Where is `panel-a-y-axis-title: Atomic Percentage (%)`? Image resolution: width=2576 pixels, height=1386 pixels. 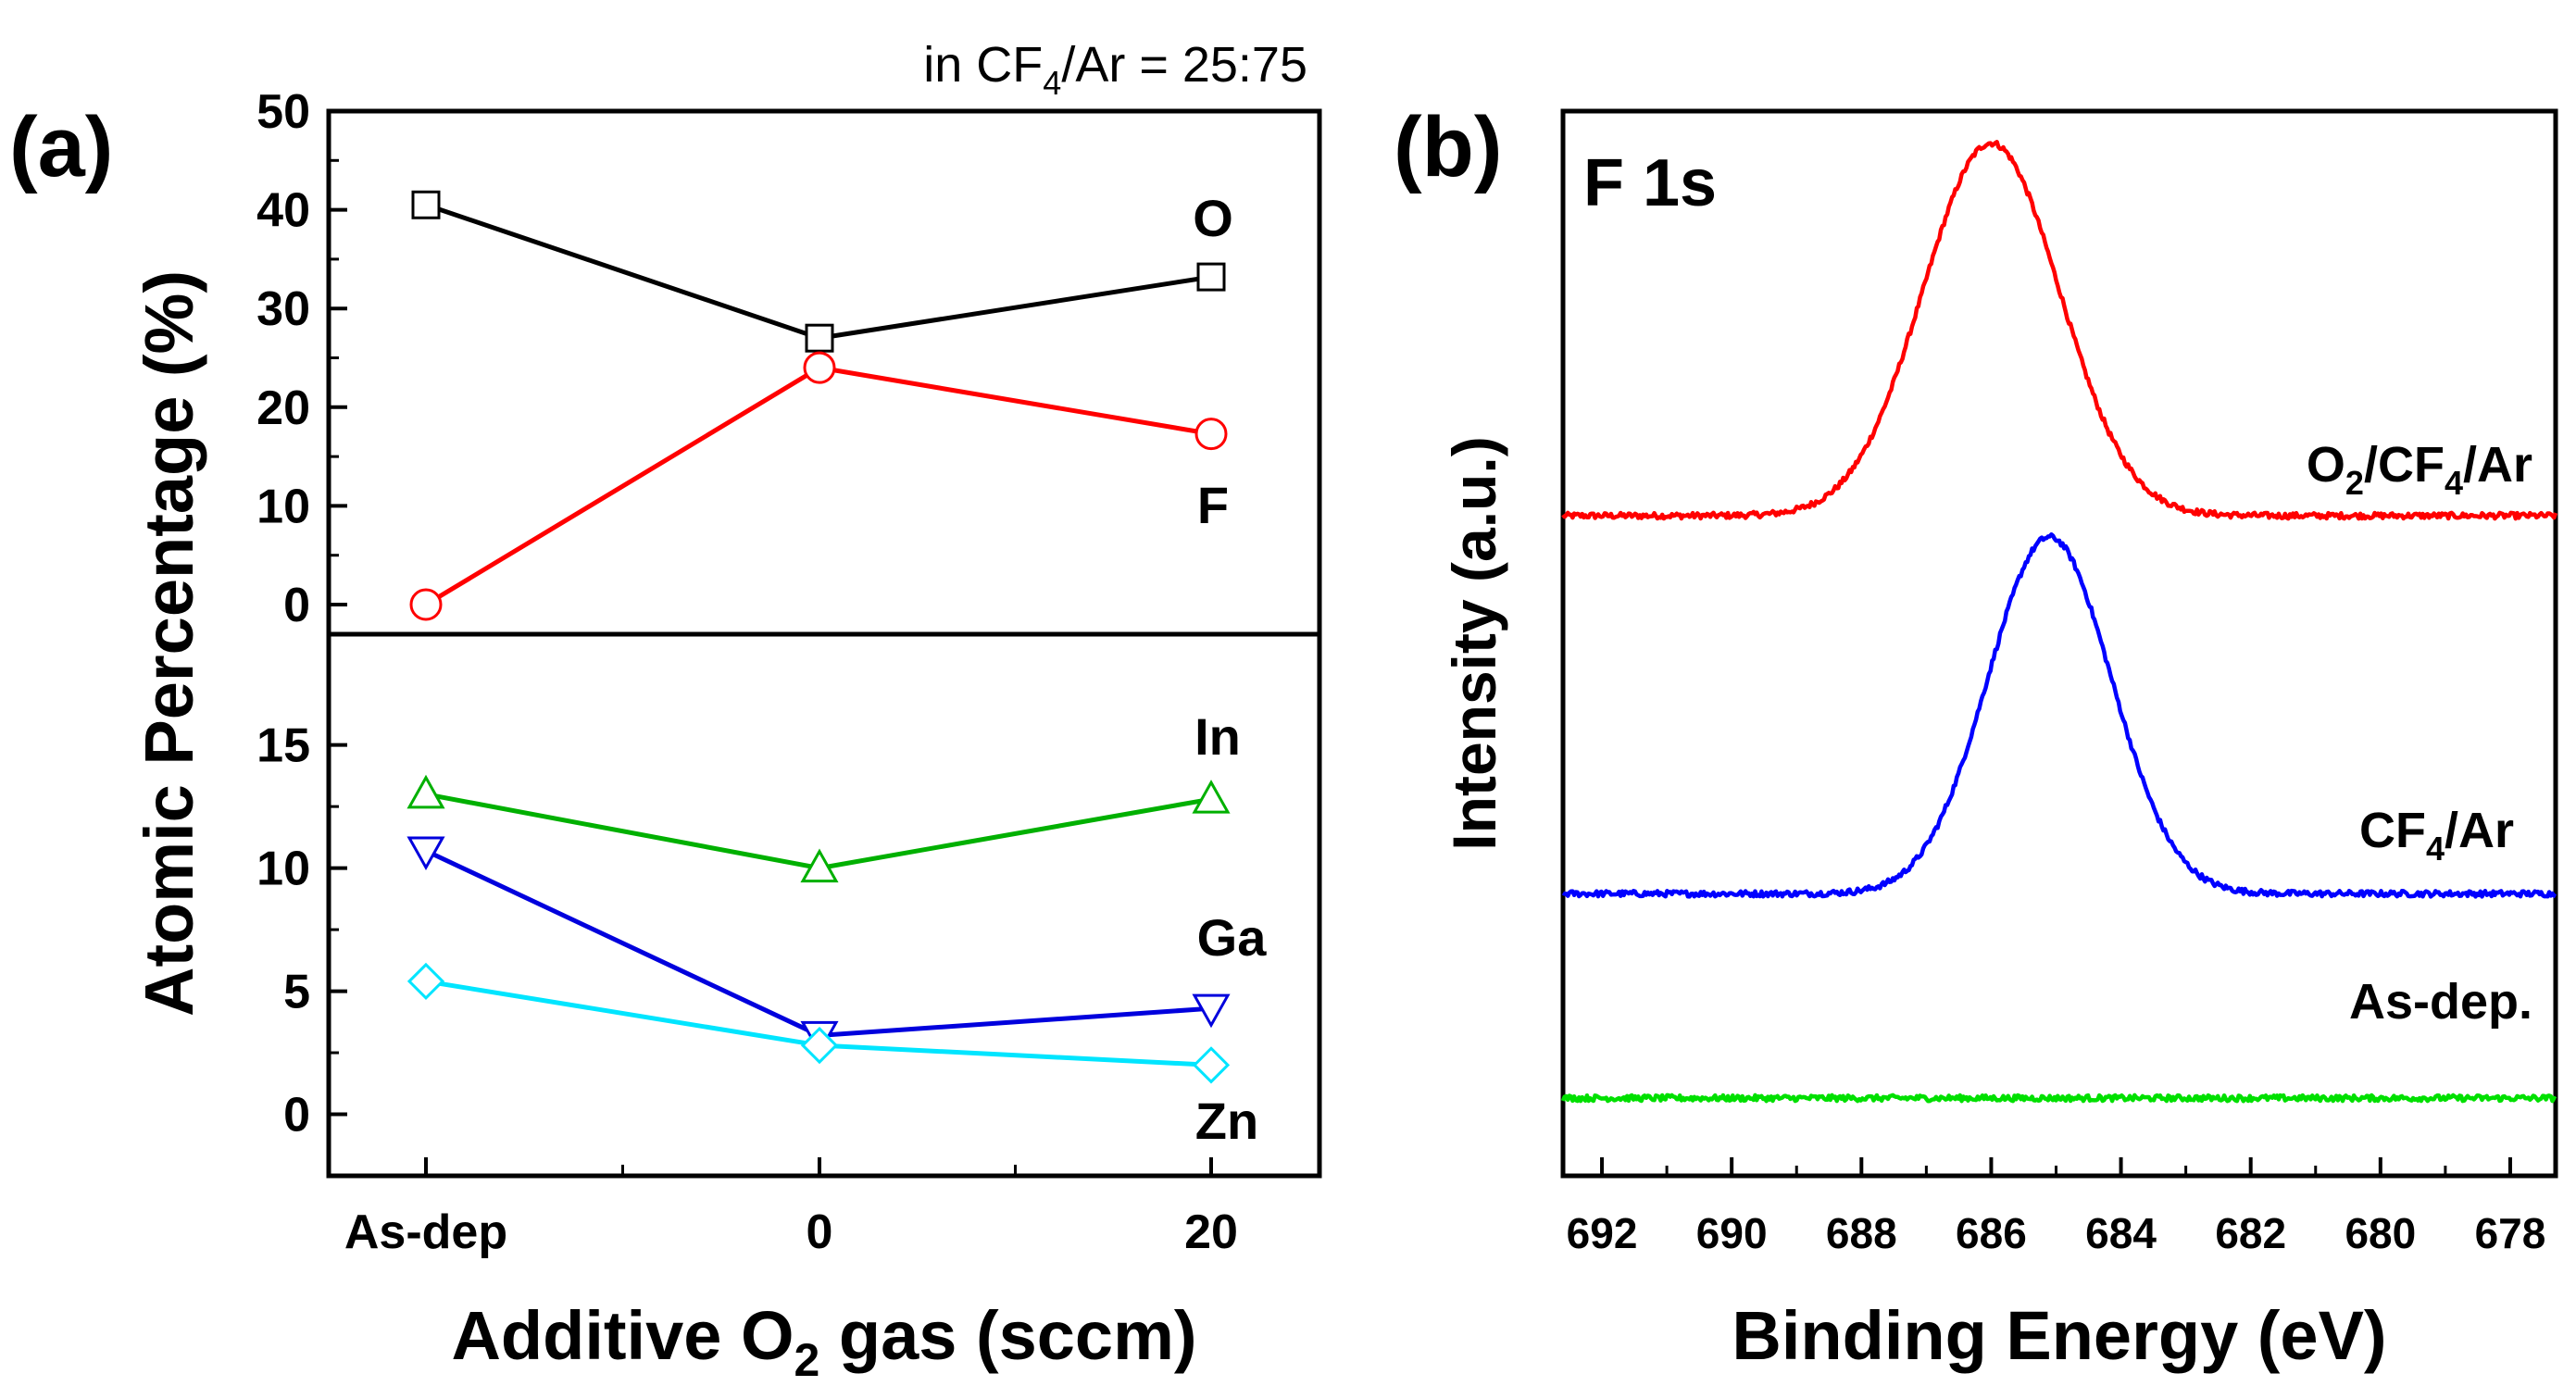
panel-a-y-axis-title: Atomic Percentage (%) is located at coordinates (169, 643).